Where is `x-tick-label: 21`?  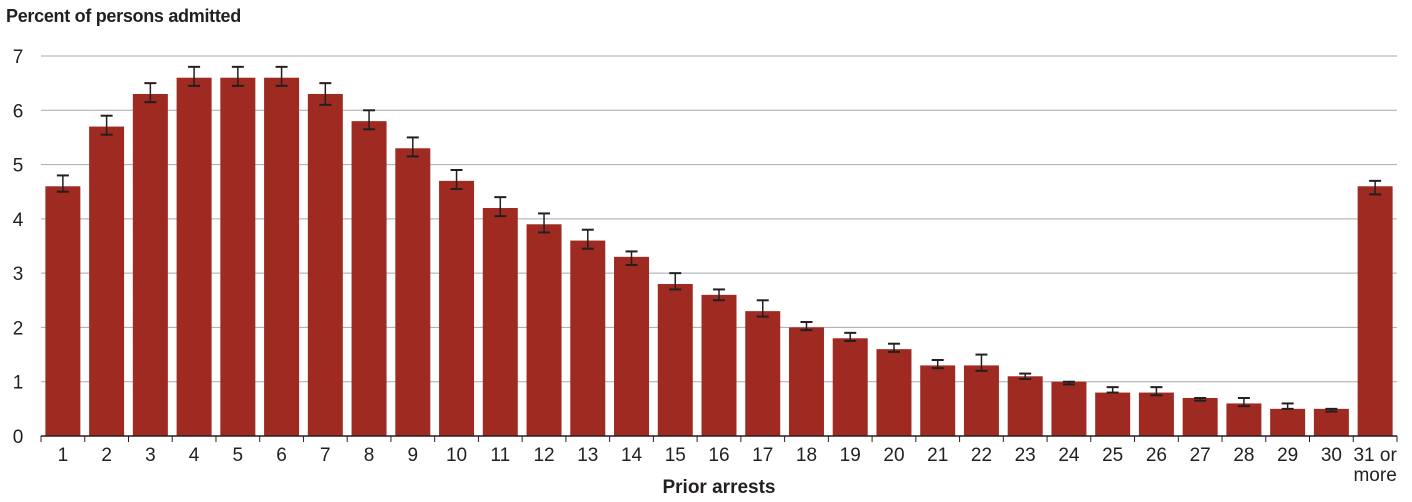 x-tick-label: 21 is located at coordinates (937, 455).